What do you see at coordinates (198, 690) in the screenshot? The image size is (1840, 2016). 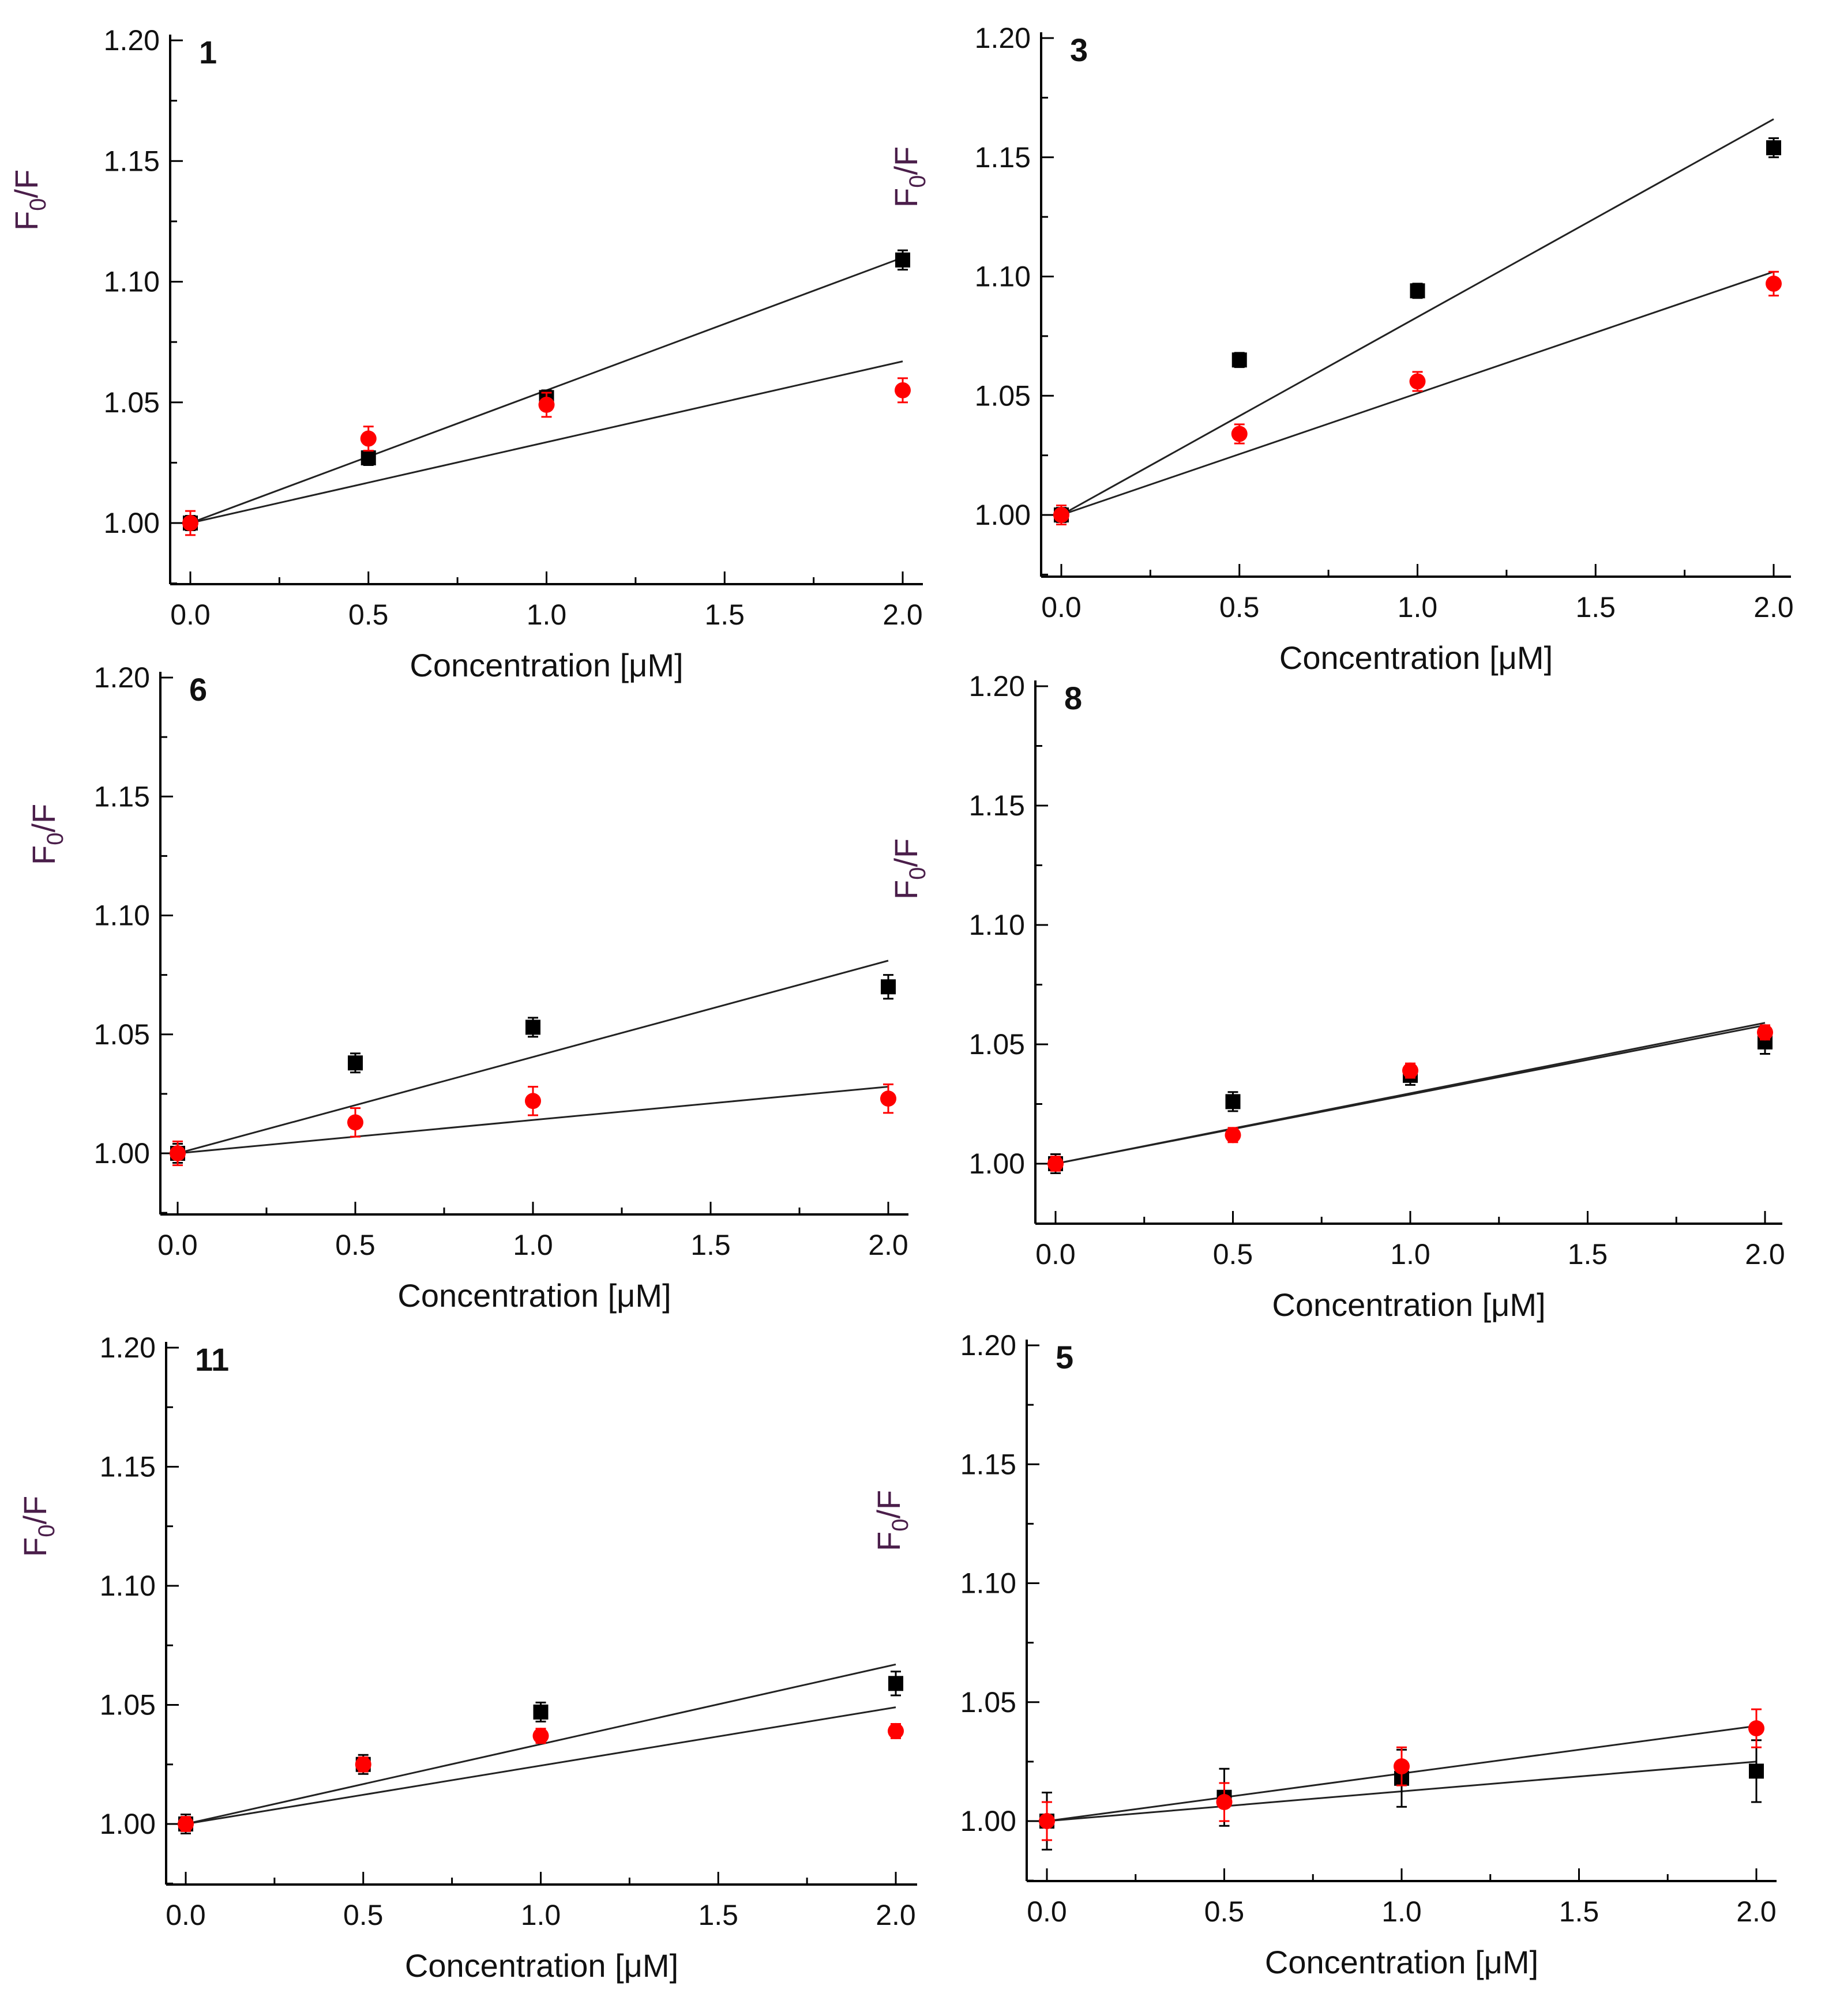 I see `panel-label: 6` at bounding box center [198, 690].